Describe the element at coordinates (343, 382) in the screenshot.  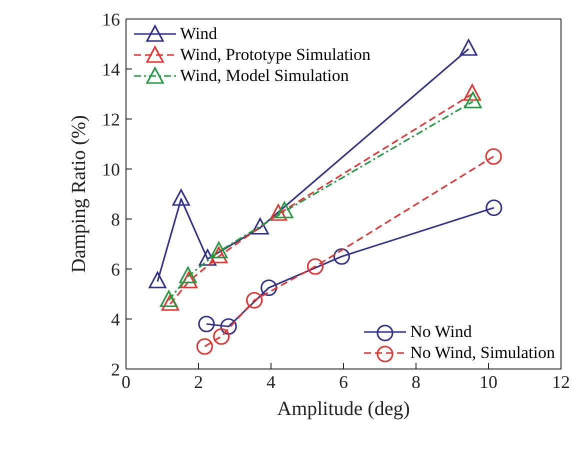
I see `x-tick-label: 6` at that location.